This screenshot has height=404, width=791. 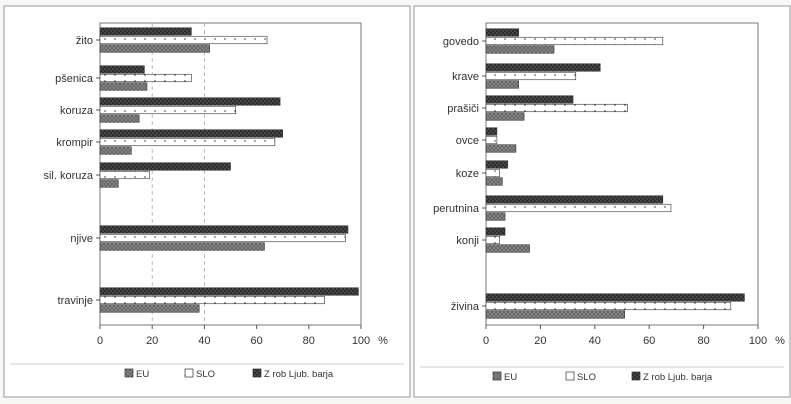 What do you see at coordinates (463, 109) in the screenshot?
I see `category-label: prašiči` at bounding box center [463, 109].